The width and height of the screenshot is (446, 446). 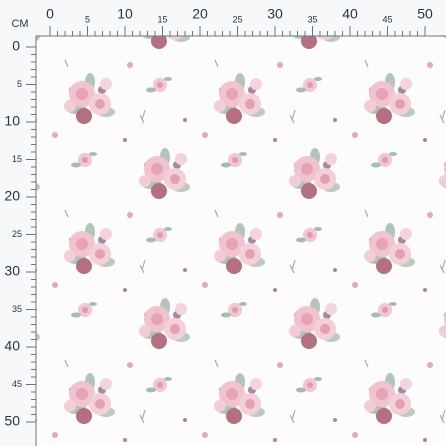 I want to click on left-ruler-label: 40, so click(x=12, y=346).